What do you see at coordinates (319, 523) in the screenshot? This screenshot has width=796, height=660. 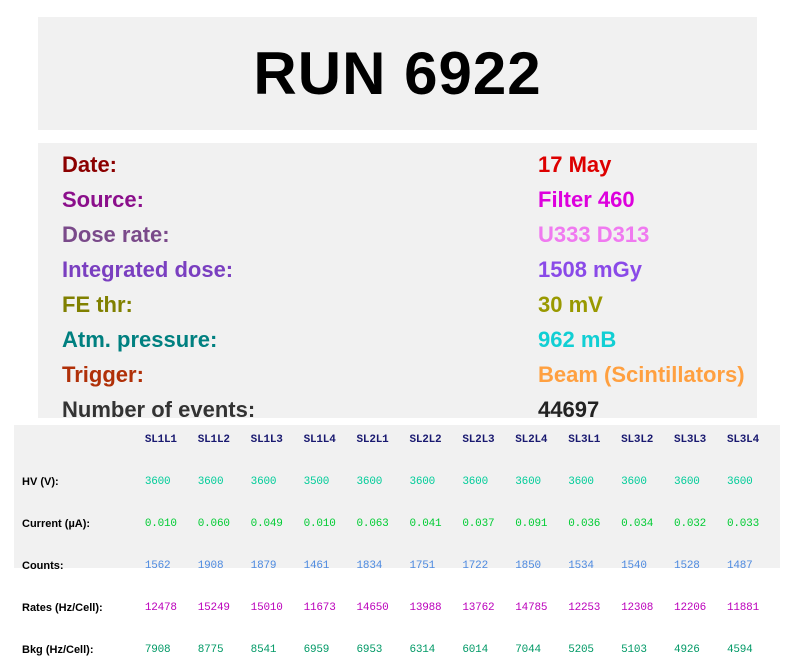 I see `cell-current-sl1l4: 0.010` at bounding box center [319, 523].